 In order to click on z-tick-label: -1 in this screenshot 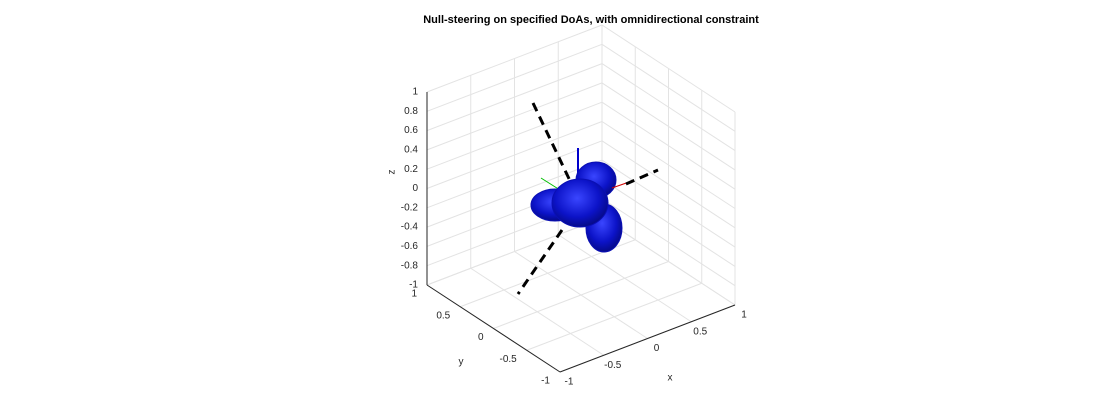, I will do `click(413, 285)`.